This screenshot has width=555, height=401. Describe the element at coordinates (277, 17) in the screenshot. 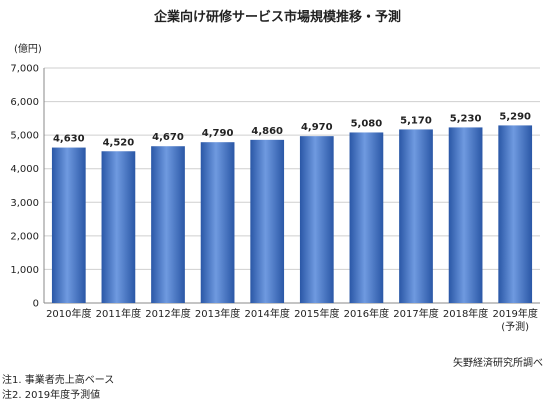

I see `chart-title: 企業向け研修サービス市場規模推移・予測` at that location.